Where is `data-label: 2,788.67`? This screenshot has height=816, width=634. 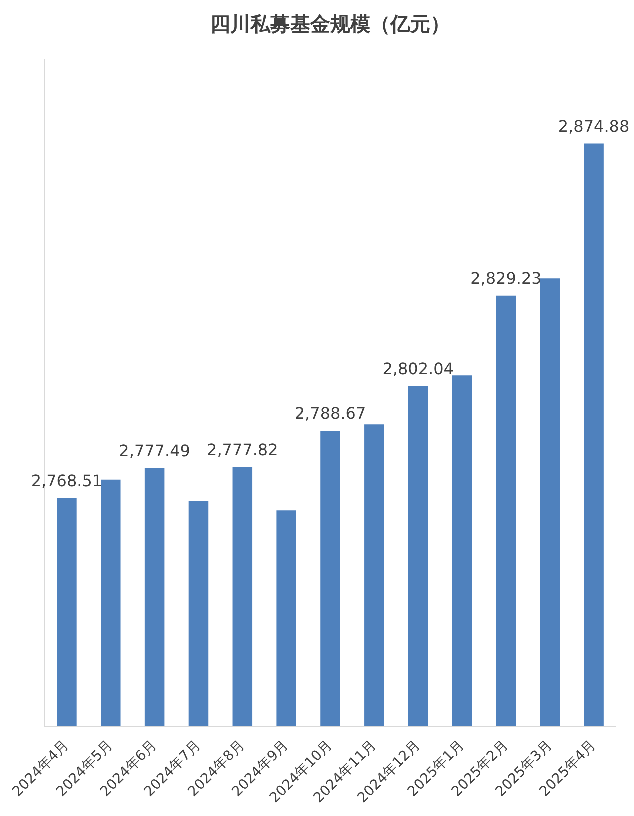
data-label: 2,788.67 is located at coordinates (330, 414).